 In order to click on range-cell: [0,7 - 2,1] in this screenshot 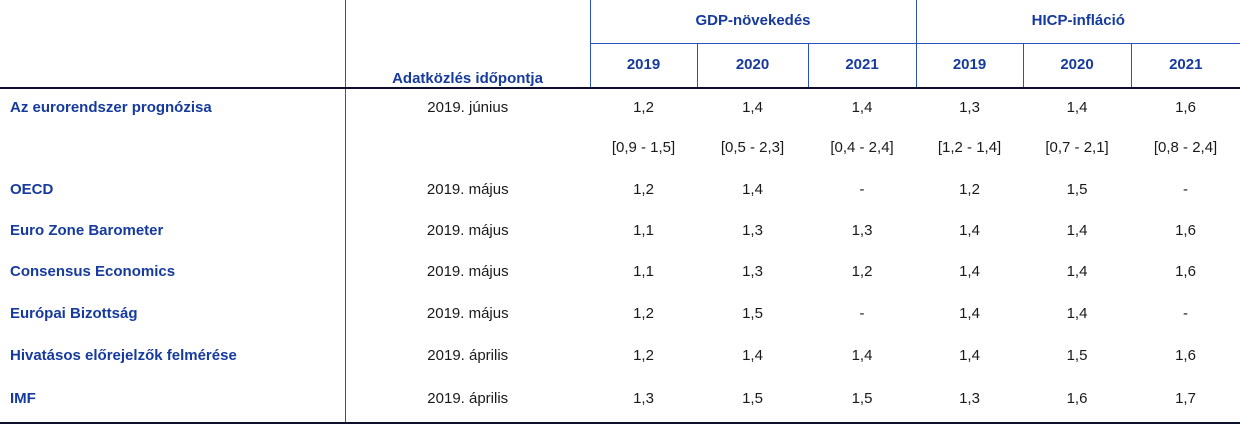, I will do `click(1077, 148)`.